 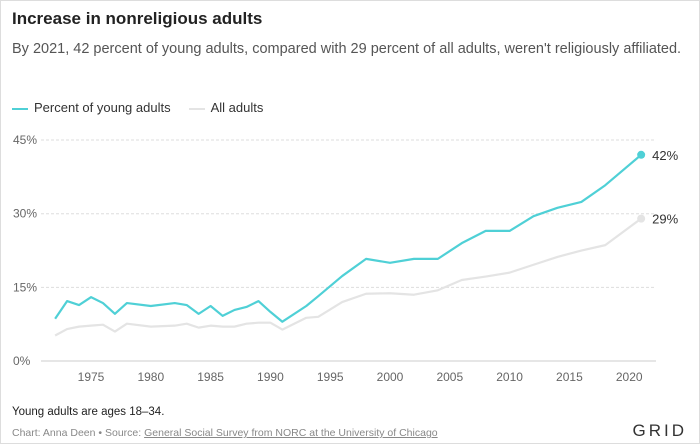 What do you see at coordinates (509, 377) in the screenshot?
I see `x-tick-label: 2010` at bounding box center [509, 377].